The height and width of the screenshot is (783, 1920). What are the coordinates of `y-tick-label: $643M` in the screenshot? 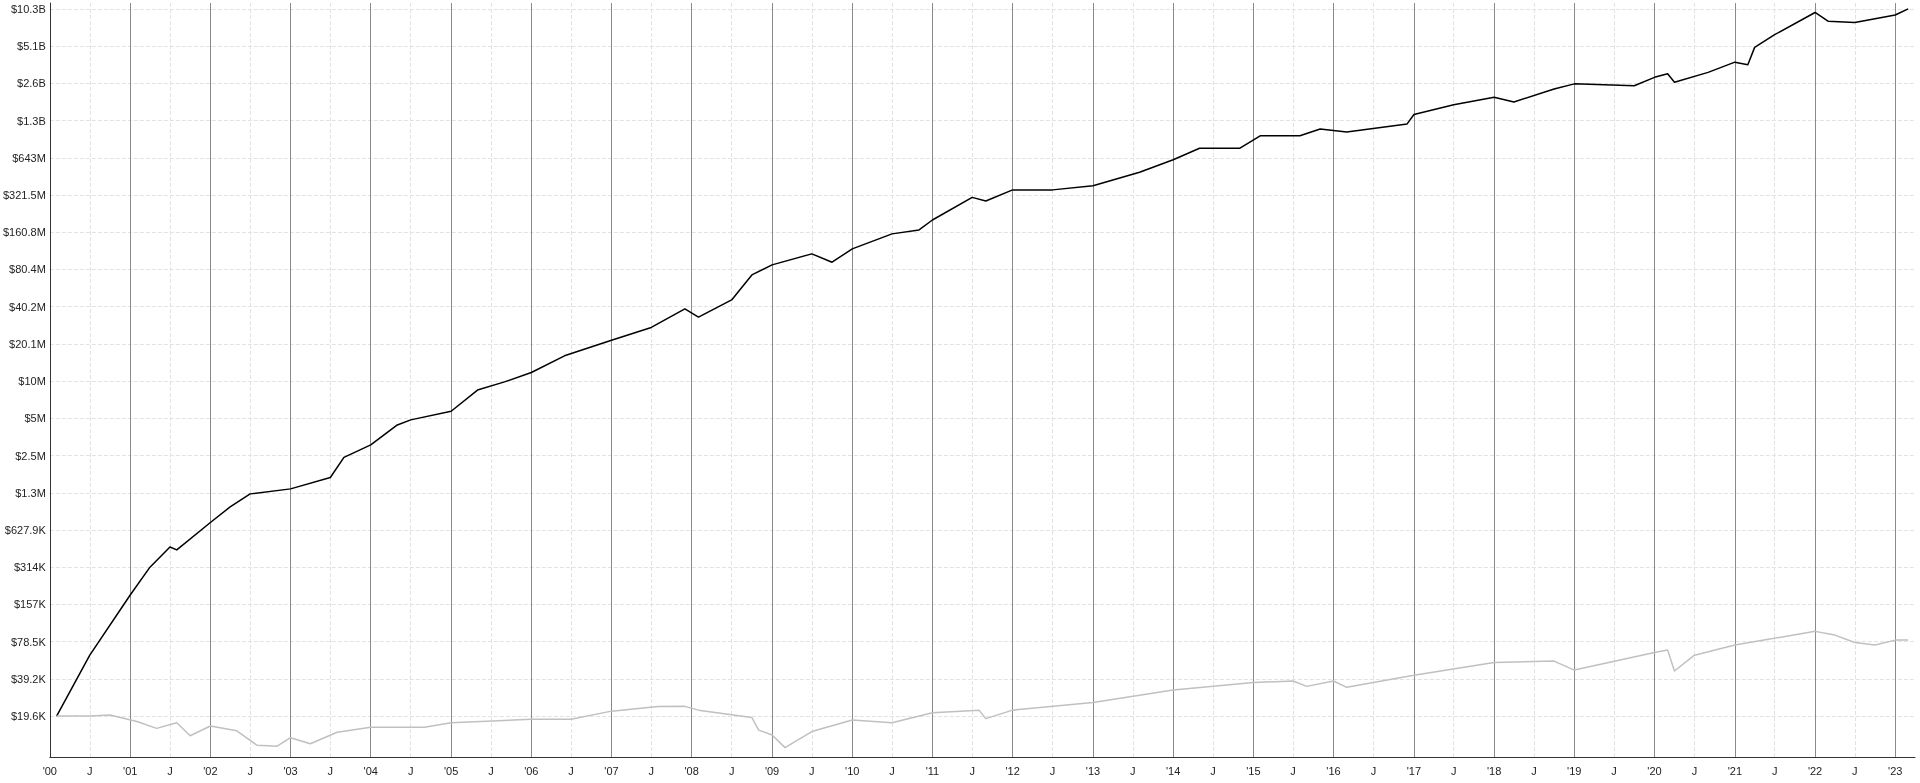 It's located at (29, 157).